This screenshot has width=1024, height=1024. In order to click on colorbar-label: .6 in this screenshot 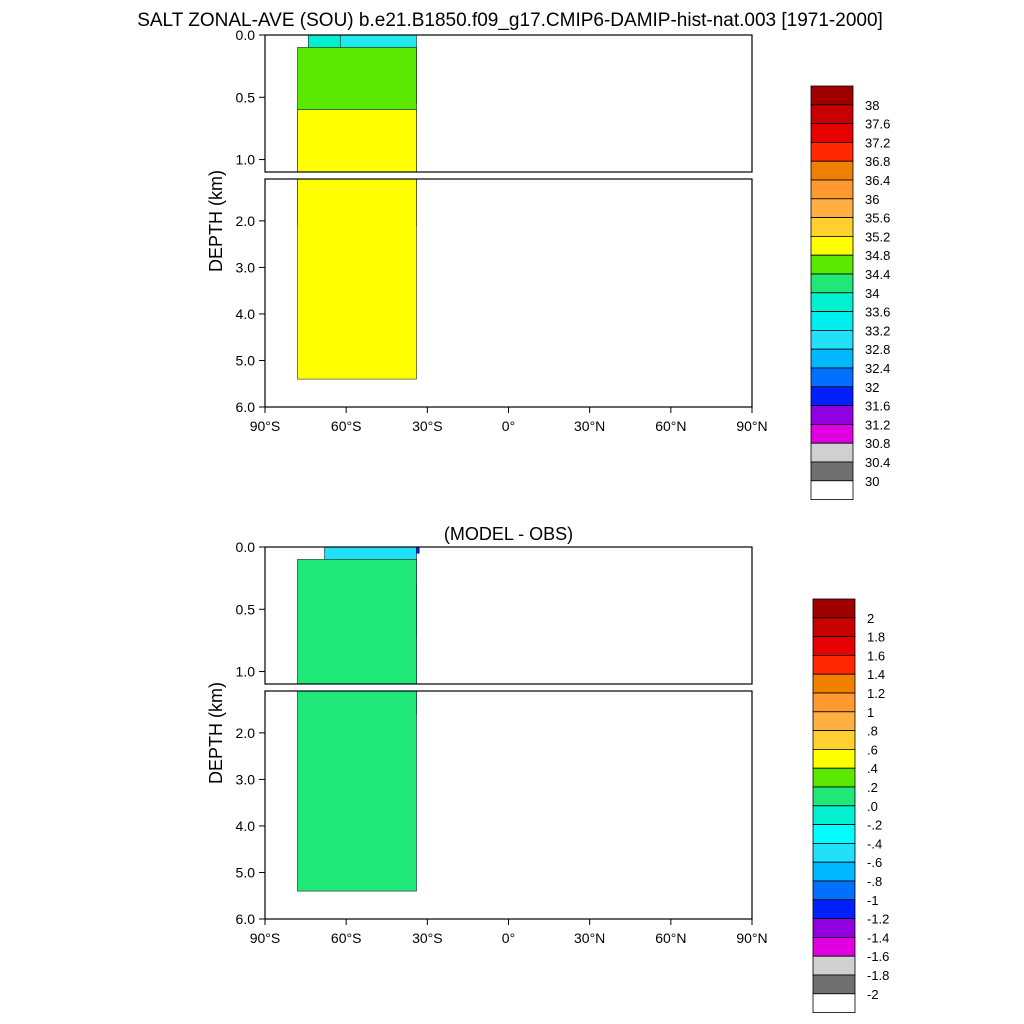, I will do `click(872, 749)`.